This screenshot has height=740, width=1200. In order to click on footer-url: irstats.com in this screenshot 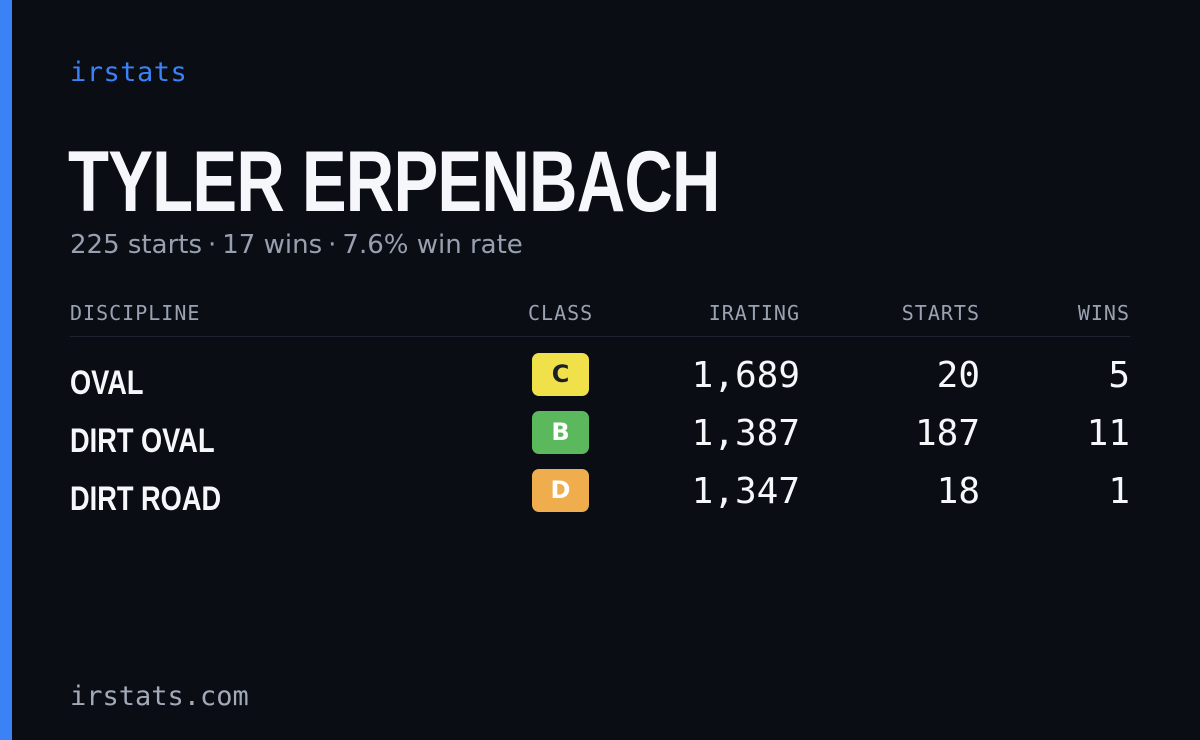, I will do `click(159, 696)`.